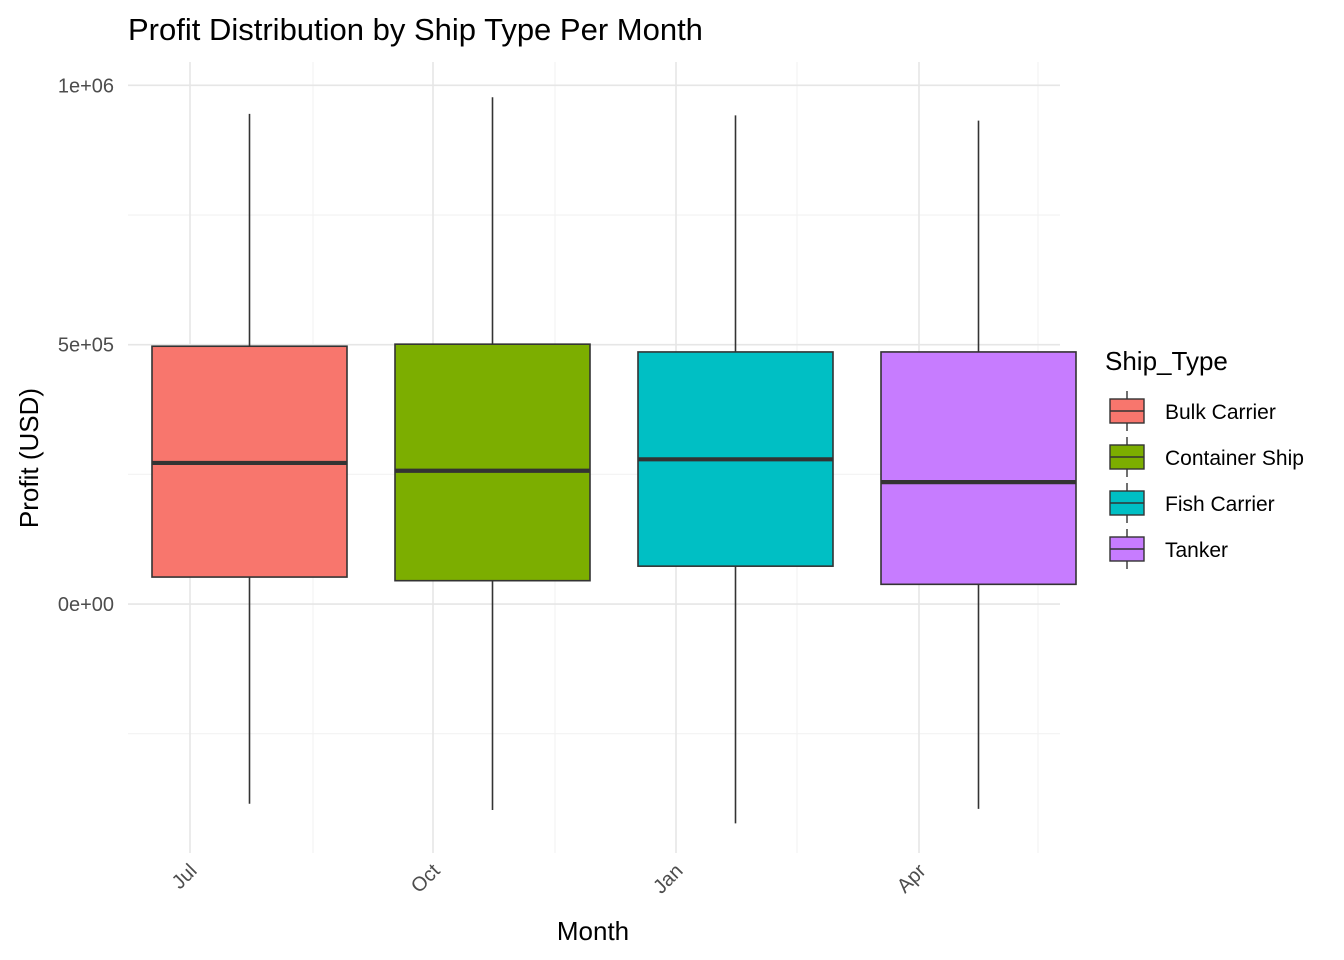 This screenshot has width=1344, height=960. What do you see at coordinates (185, 877) in the screenshot?
I see `x-tick-label: Jul` at bounding box center [185, 877].